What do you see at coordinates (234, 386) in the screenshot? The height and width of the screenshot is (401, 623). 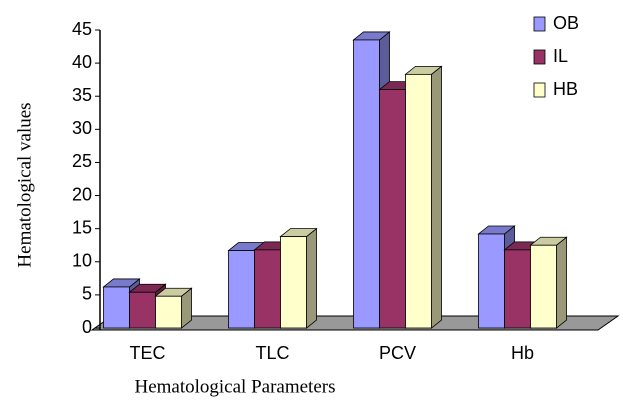 I see `x-axis-title: Hematological Parameters` at bounding box center [234, 386].